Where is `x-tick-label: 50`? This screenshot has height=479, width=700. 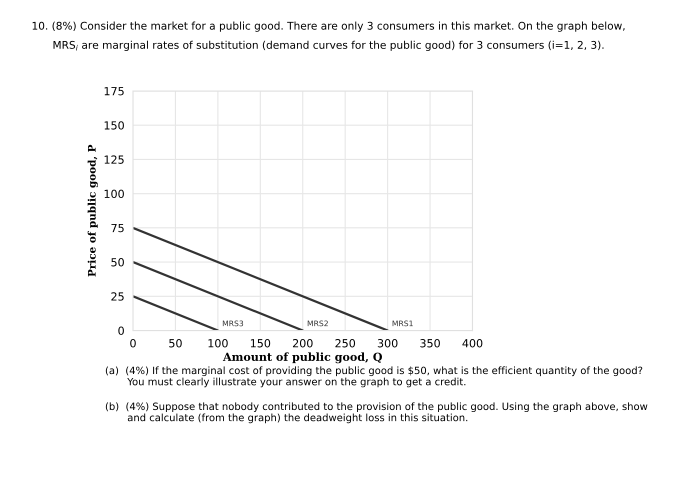
x-tick-label: 50 is located at coordinates (175, 343).